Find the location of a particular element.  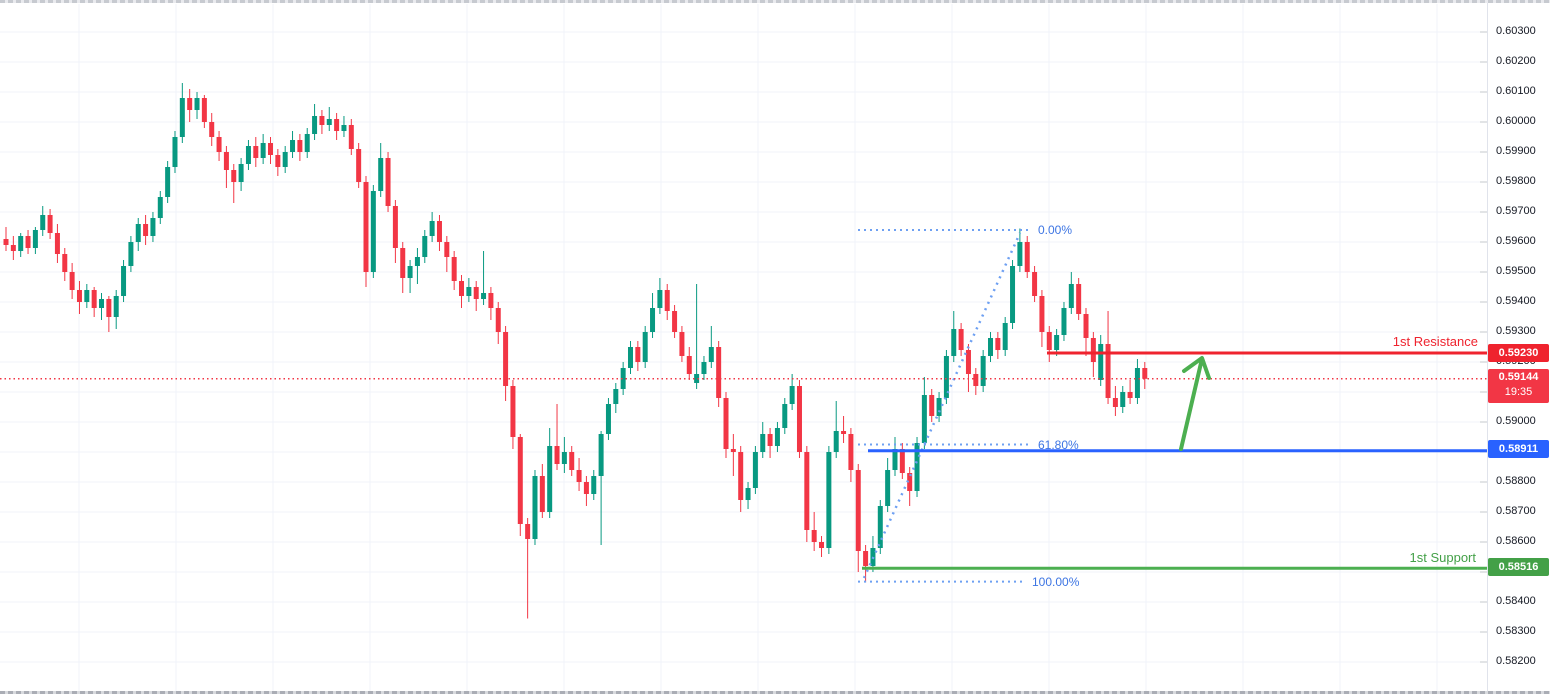

up-arrow-shaft is located at coordinates (1191, 406).